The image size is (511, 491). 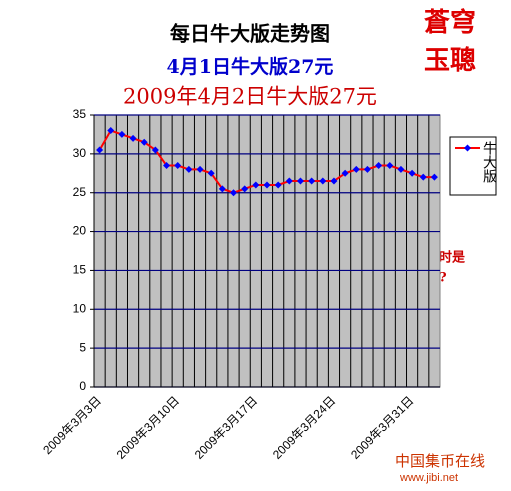 I want to click on y-tick-label: 0, so click(x=82, y=386).